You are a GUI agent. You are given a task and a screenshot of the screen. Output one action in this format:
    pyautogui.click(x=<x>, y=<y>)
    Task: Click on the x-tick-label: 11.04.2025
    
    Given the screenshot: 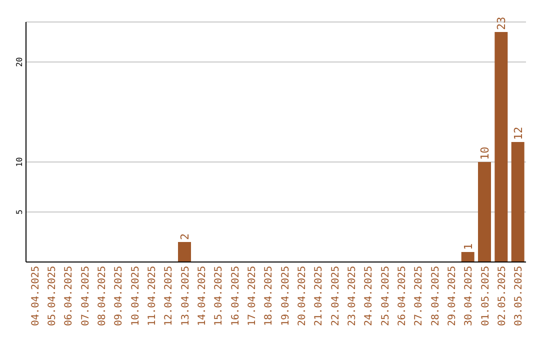 What is the action you would take?
    pyautogui.click(x=152, y=296)
    